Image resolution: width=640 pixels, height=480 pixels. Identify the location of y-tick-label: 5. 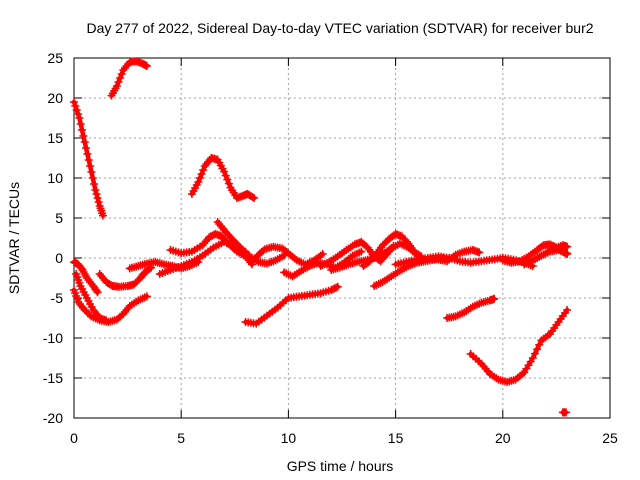
(59, 218).